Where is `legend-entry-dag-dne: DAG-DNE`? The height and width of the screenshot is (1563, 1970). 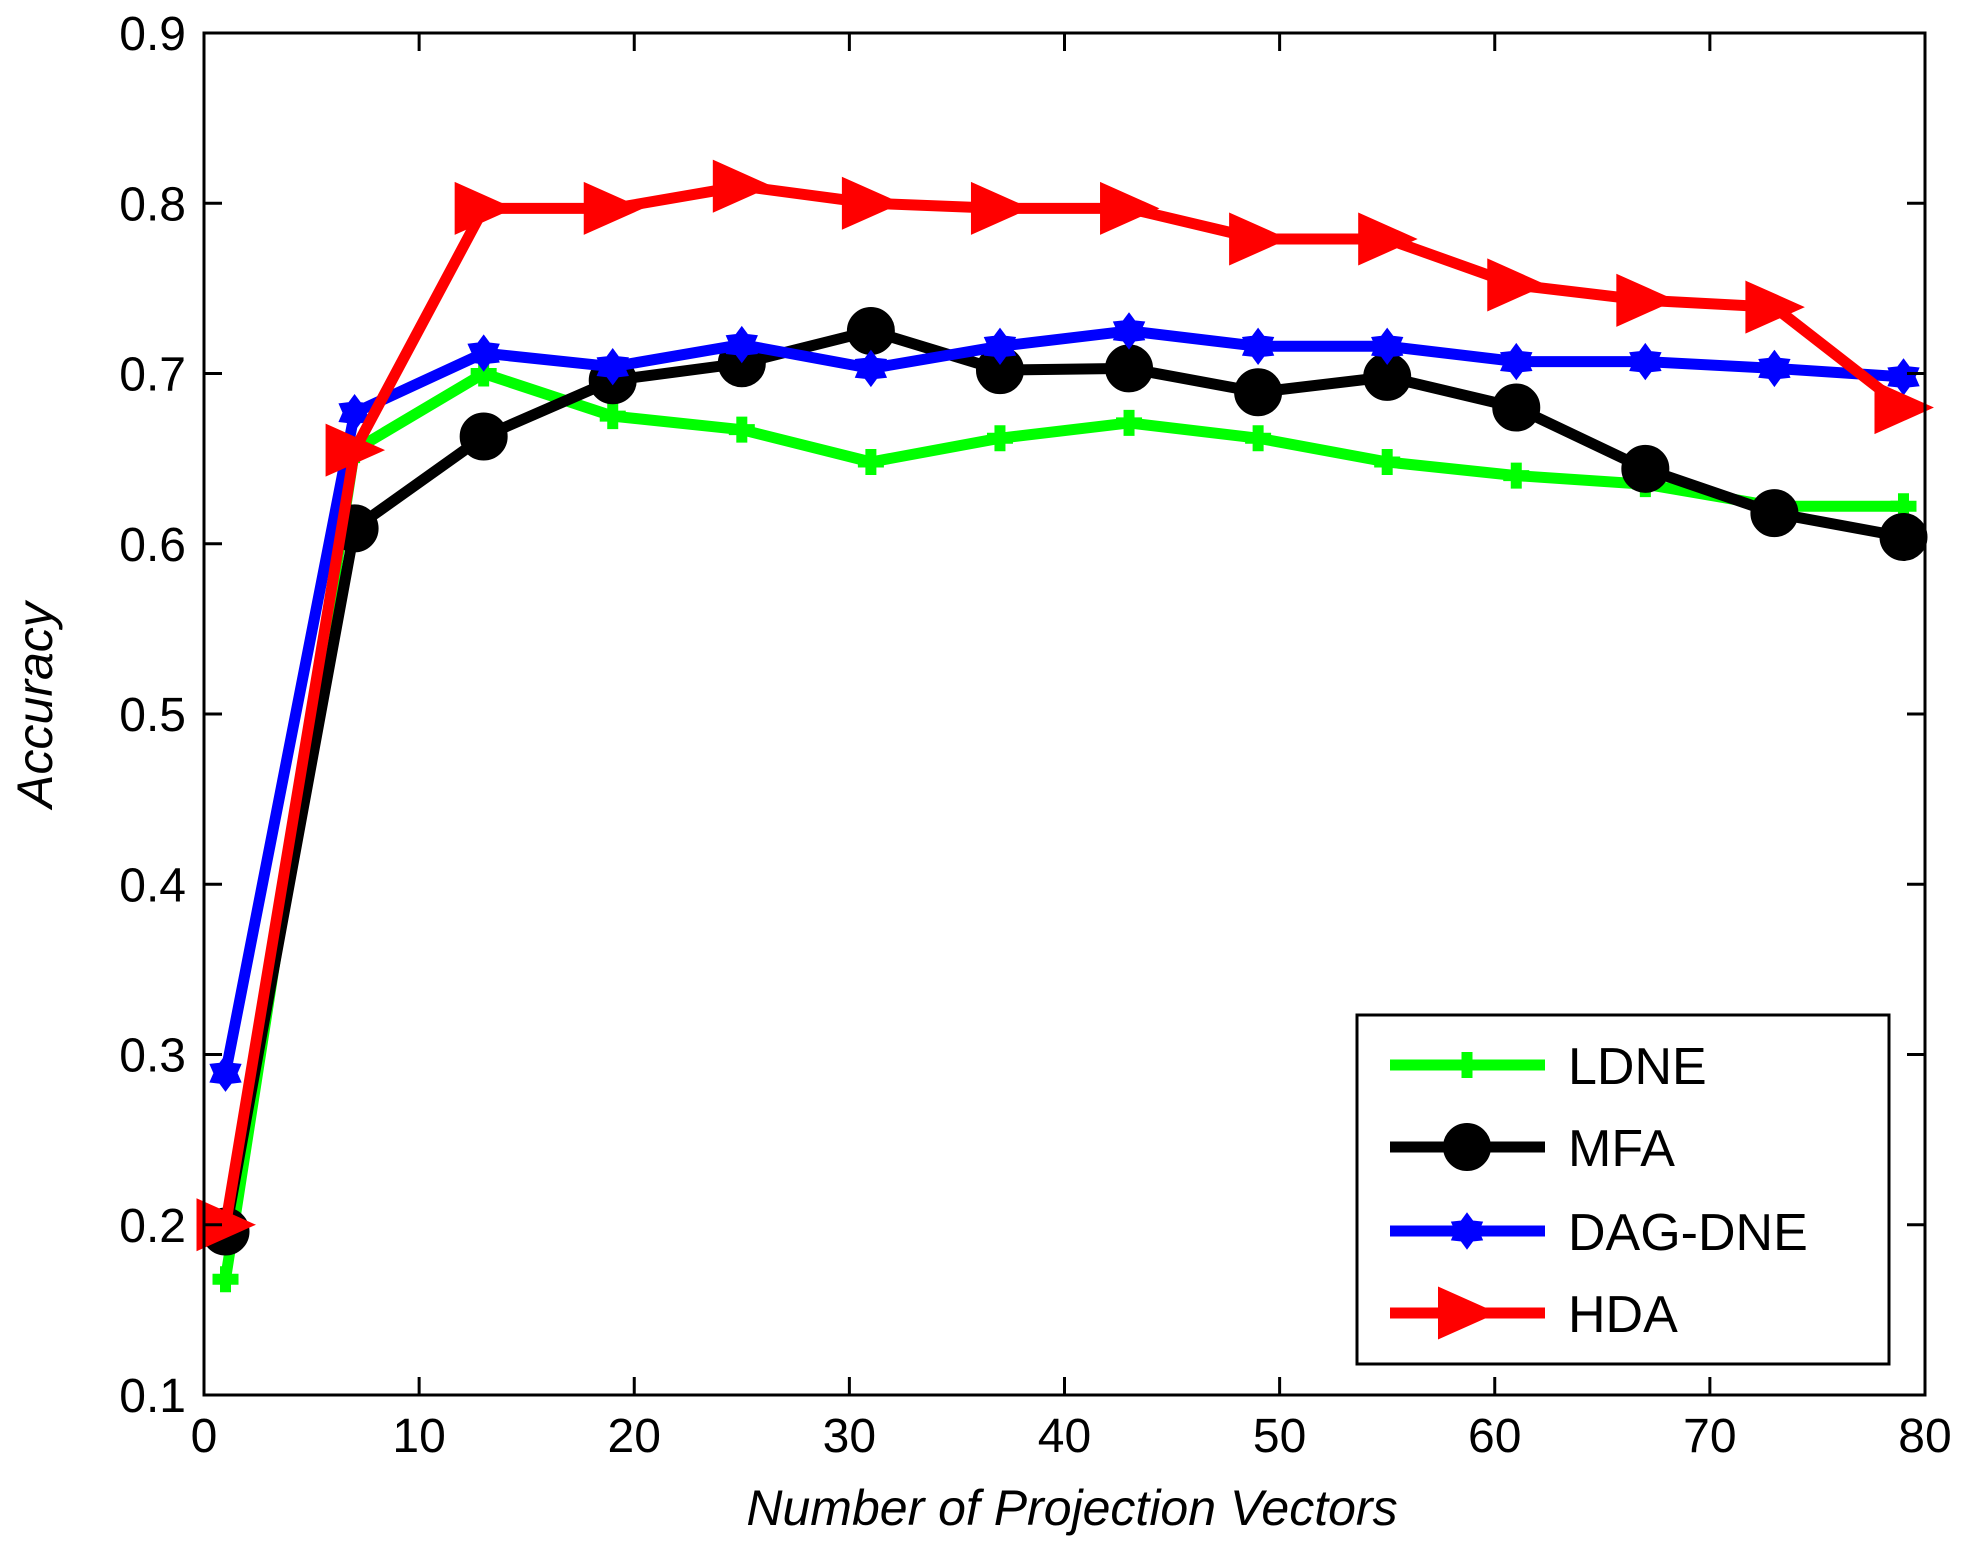 legend-entry-dag-dne: DAG-DNE is located at coordinates (1599, 1233).